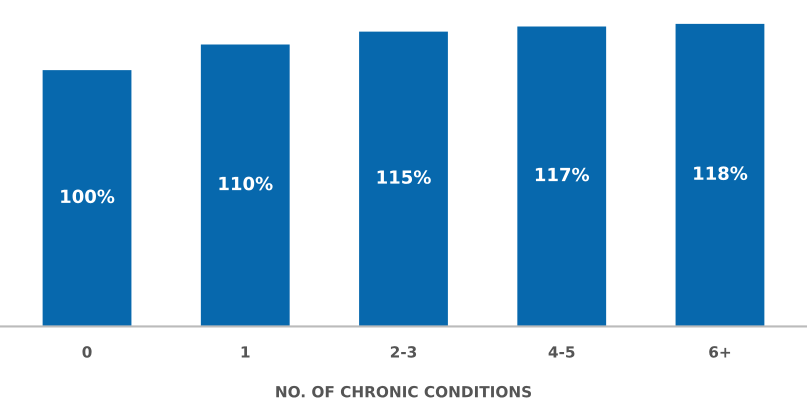 Image resolution: width=807 pixels, height=403 pixels. What do you see at coordinates (87, 352) in the screenshot?
I see `x-tick-label: 0` at bounding box center [87, 352].